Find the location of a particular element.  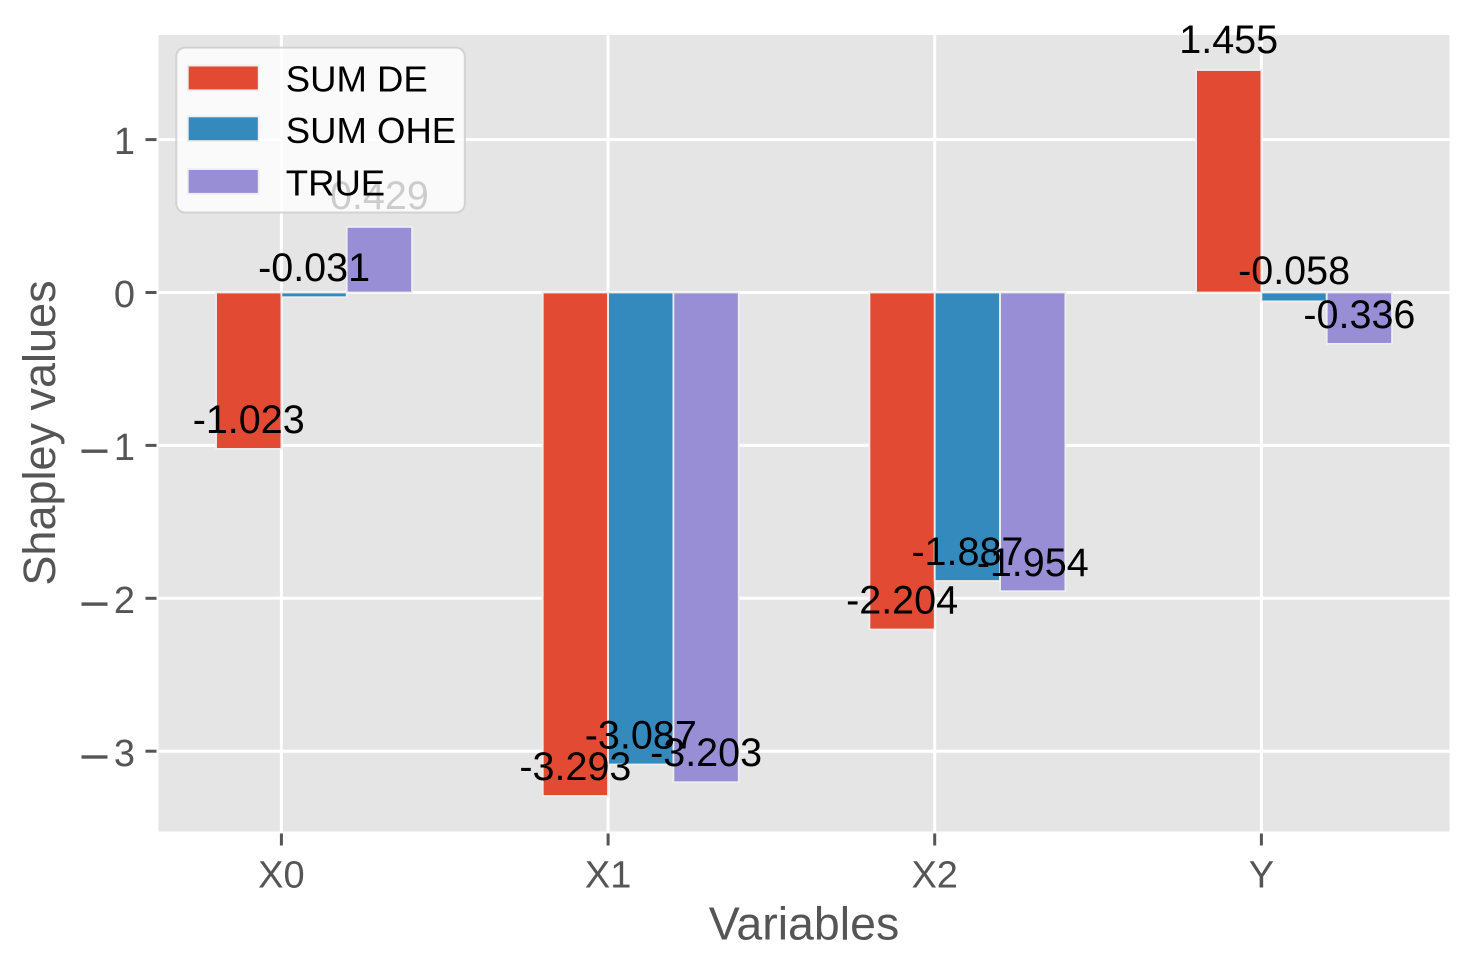

svg-text: -3.087 is located at coordinates (641, 736).